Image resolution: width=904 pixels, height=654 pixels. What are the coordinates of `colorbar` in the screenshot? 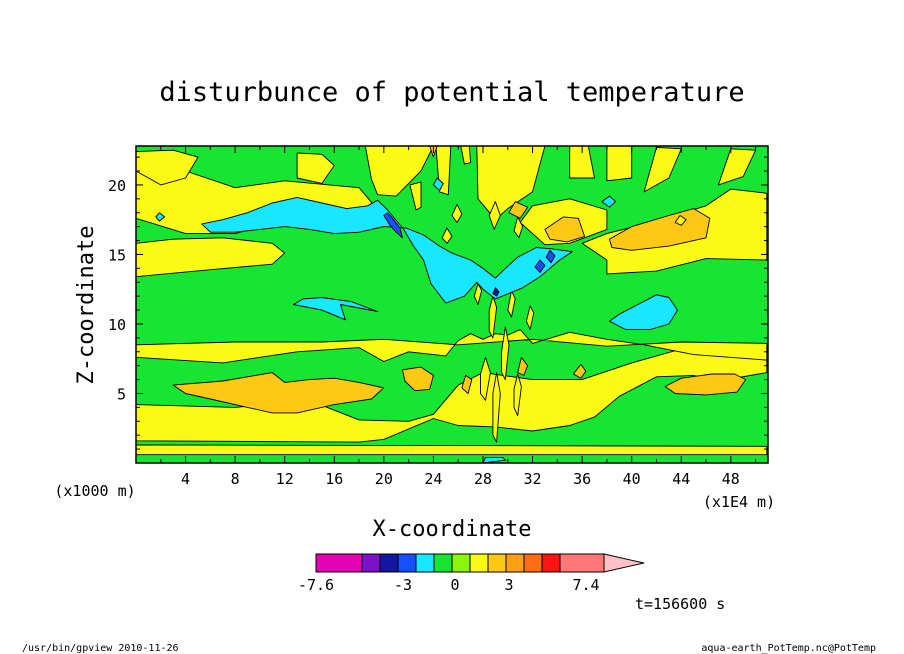 It's located at (480, 563).